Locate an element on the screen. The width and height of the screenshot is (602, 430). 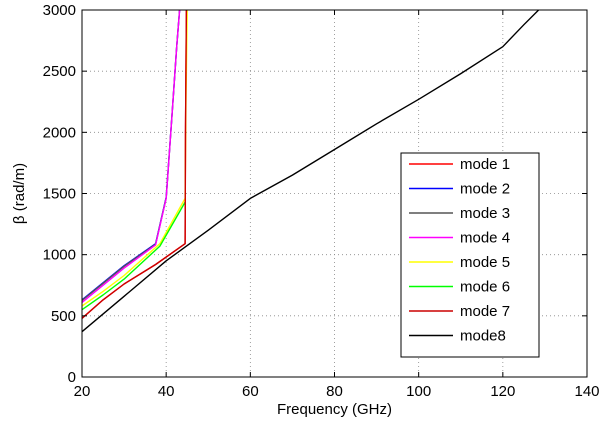
x-tick-label: 120 is located at coordinates (502, 391).